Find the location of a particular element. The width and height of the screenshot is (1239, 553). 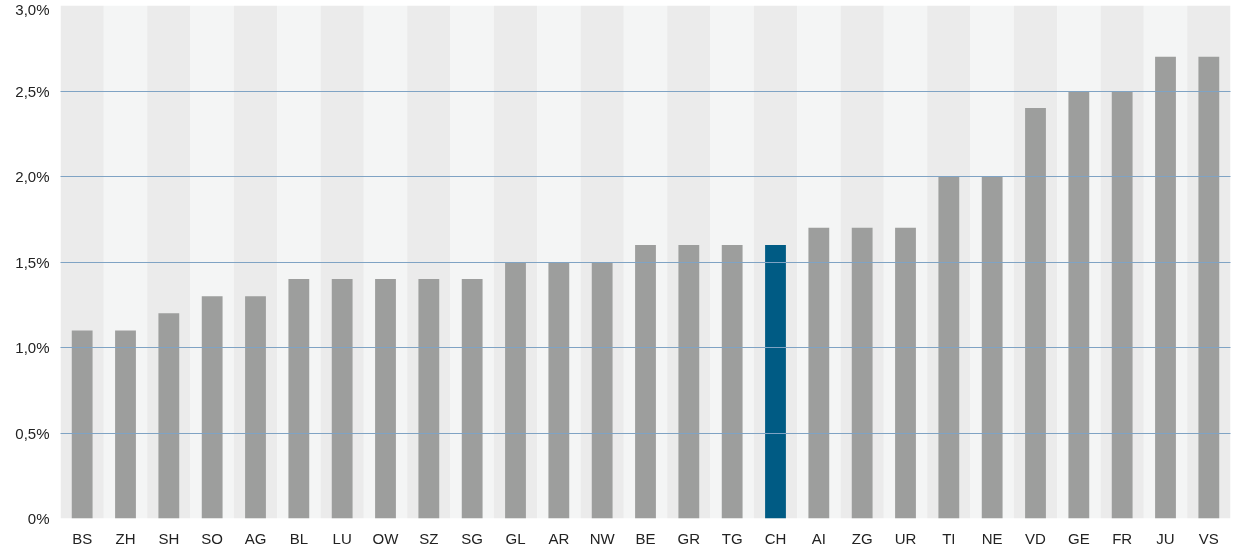

x-tick-label: NE is located at coordinates (992, 538).